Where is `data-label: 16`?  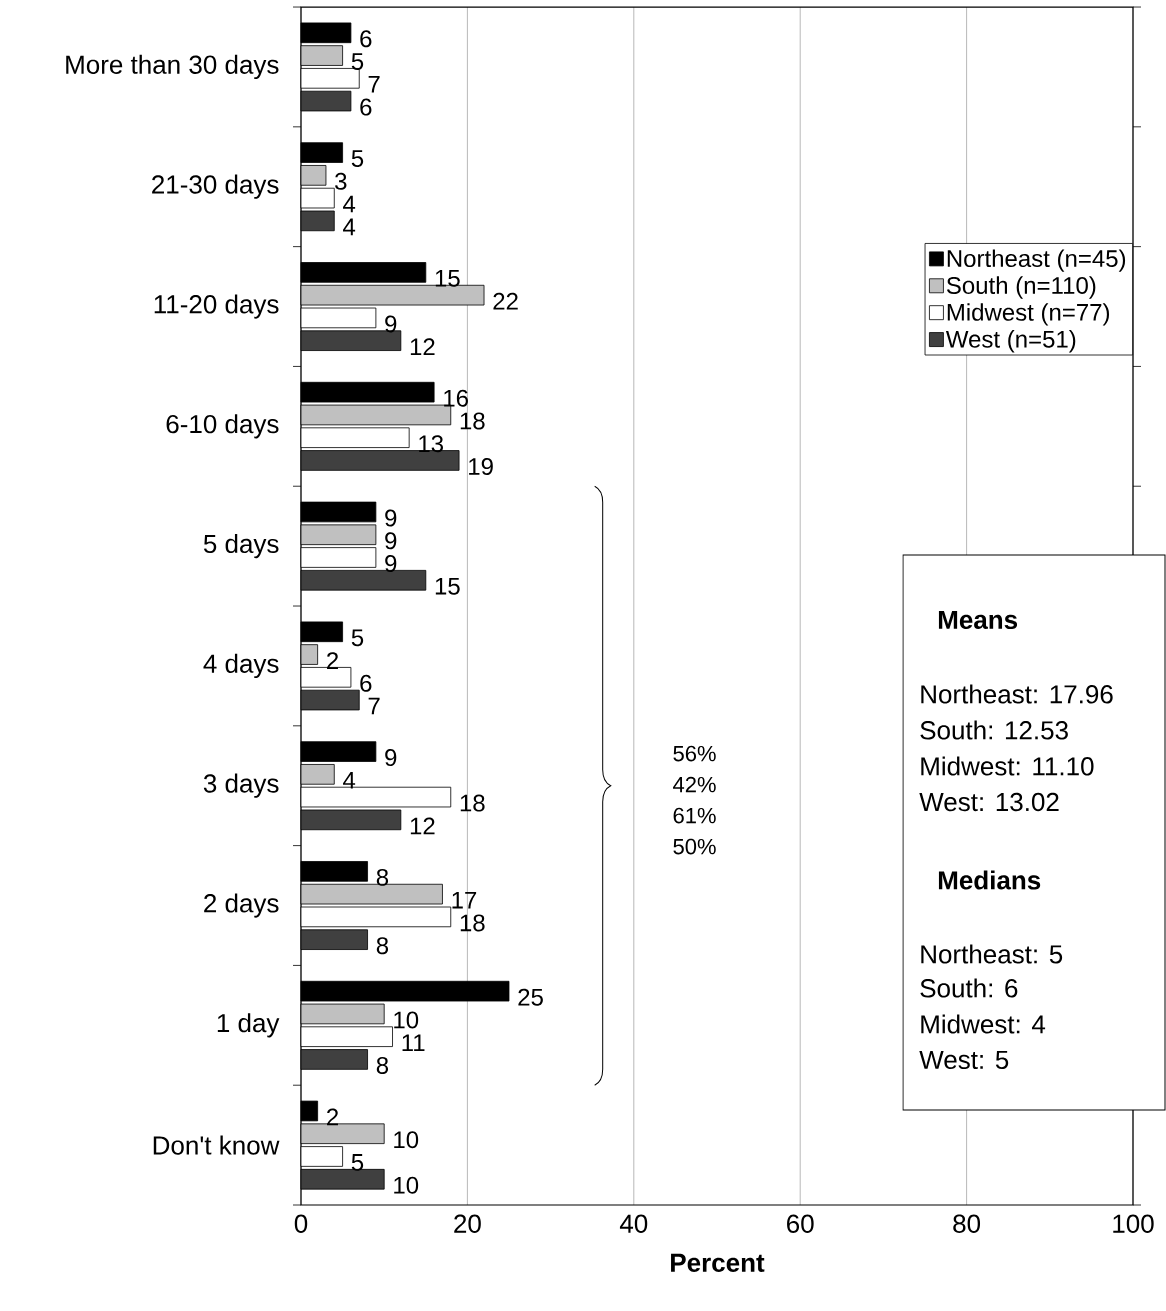 data-label: 16 is located at coordinates (456, 398).